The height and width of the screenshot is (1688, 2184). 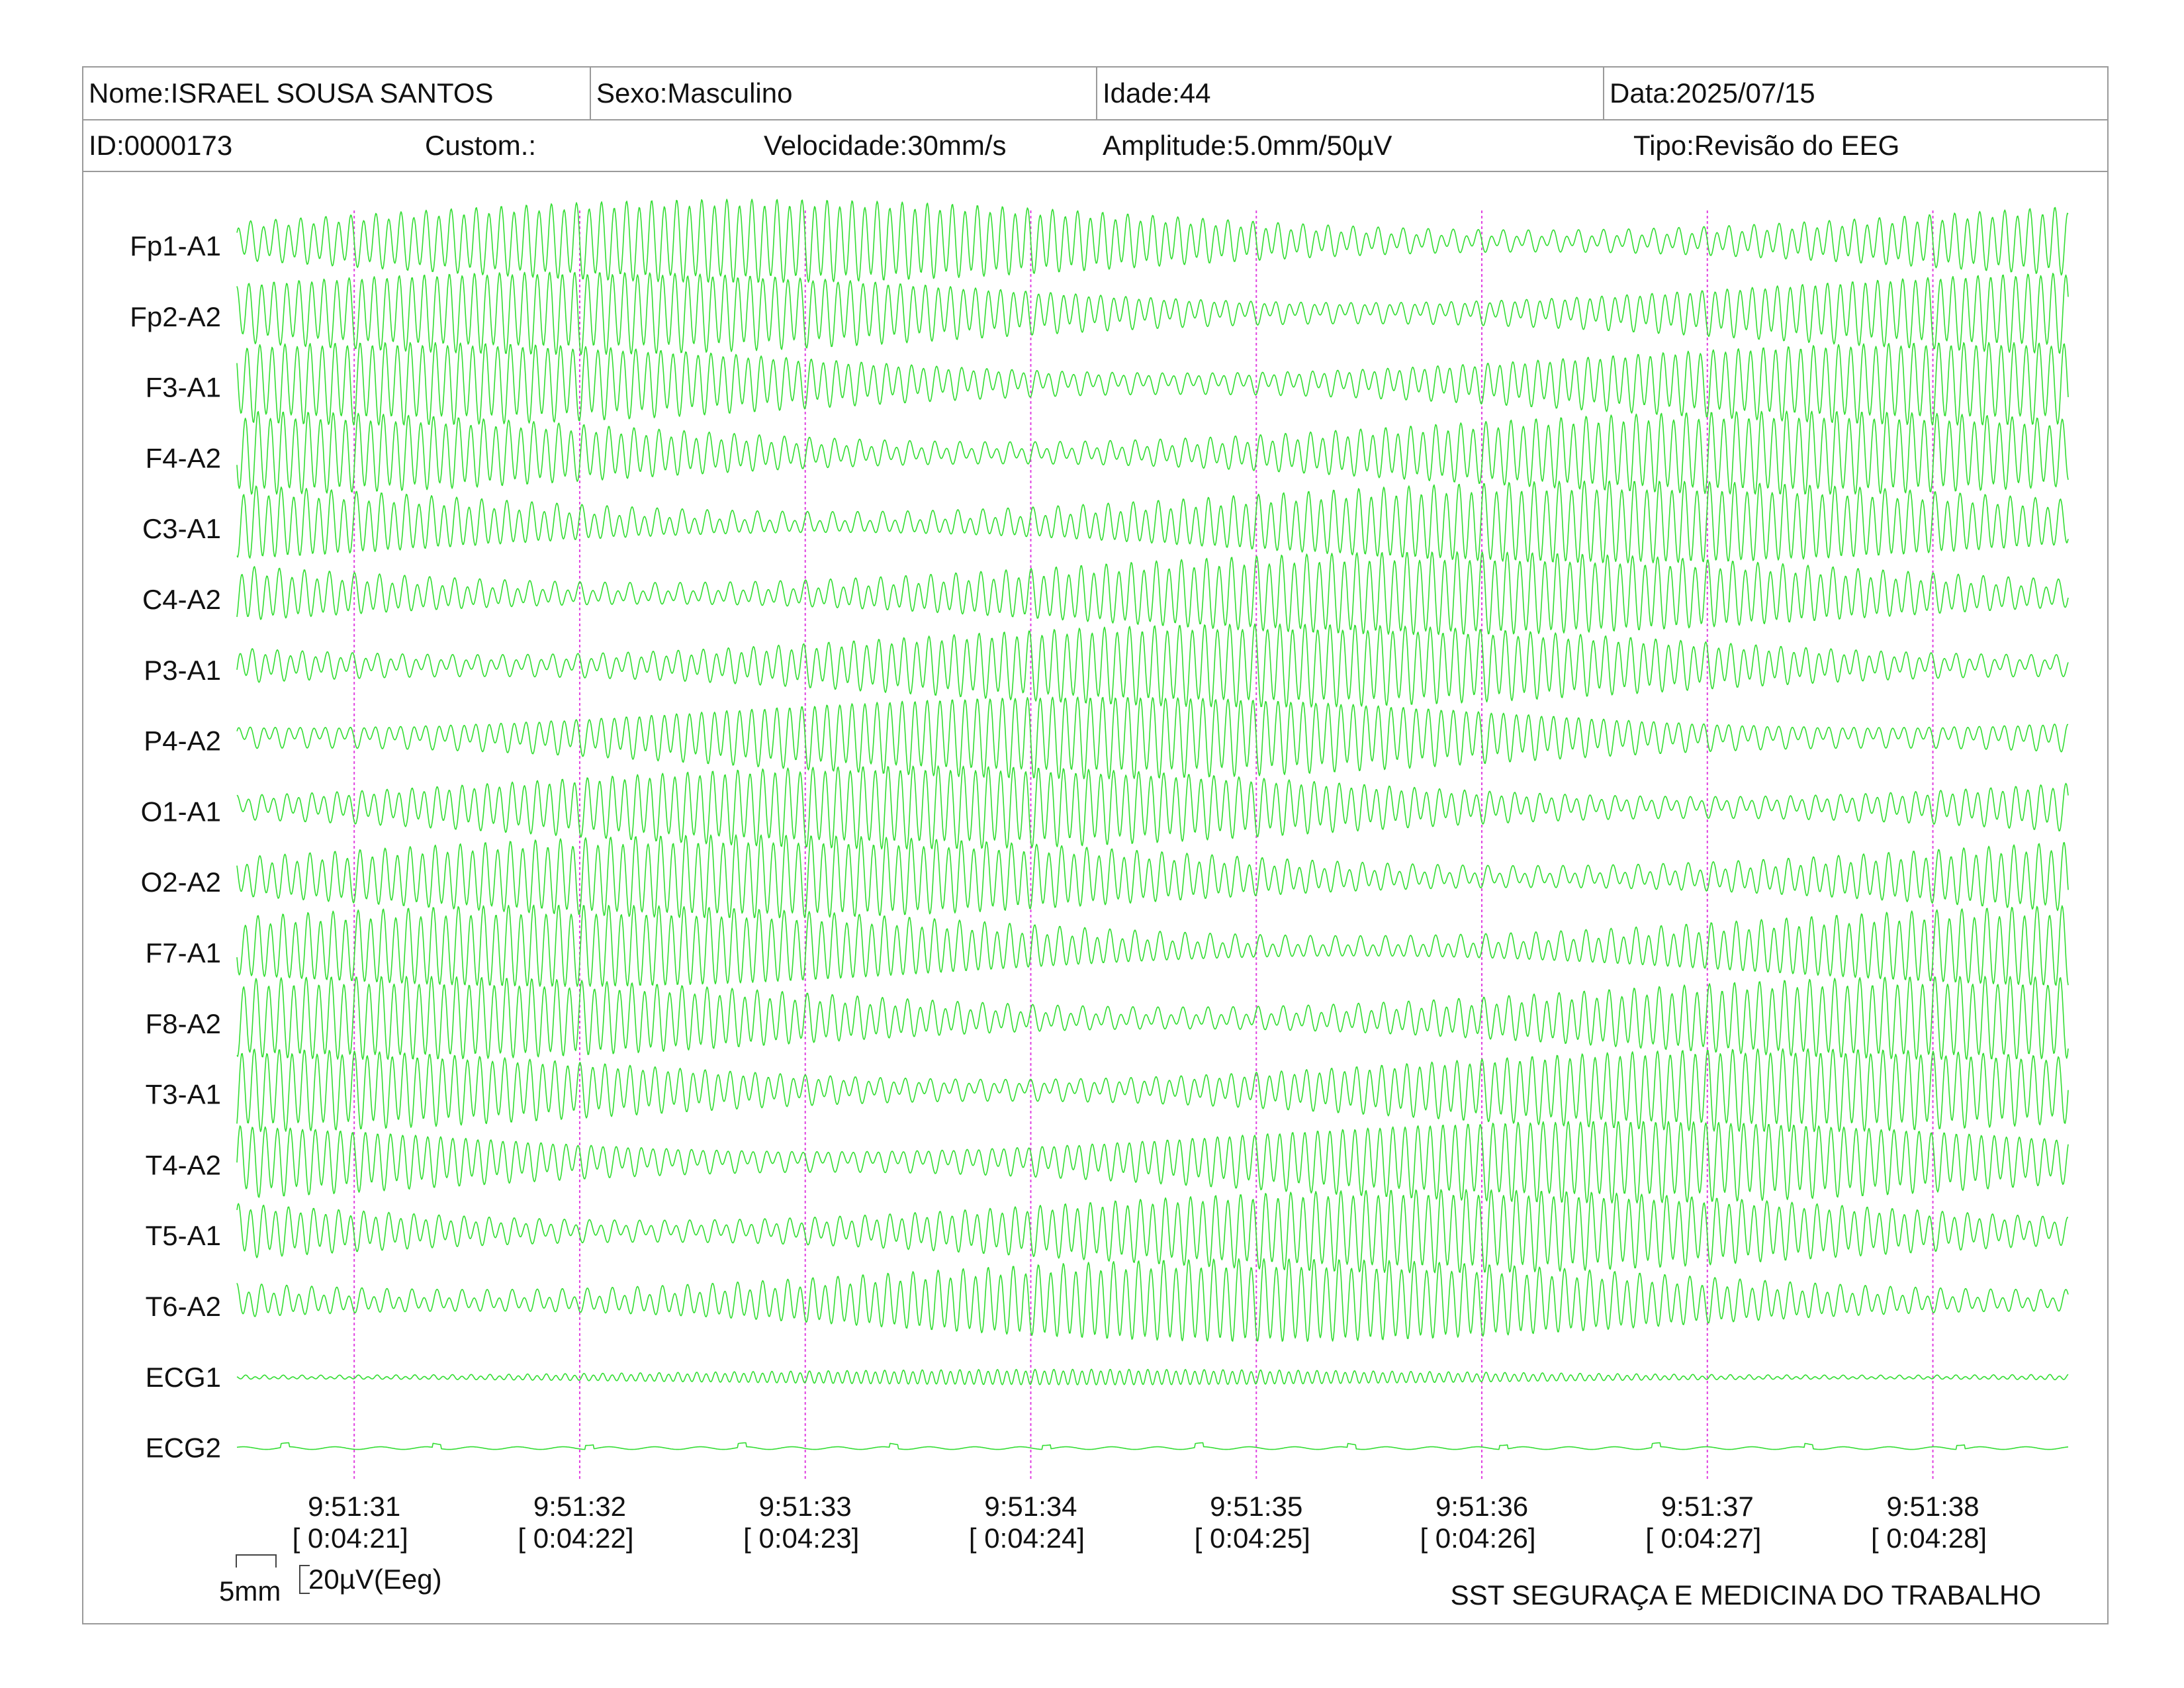 What do you see at coordinates (579, 1506) in the screenshot?
I see `time-tick-label: 9:51:32` at bounding box center [579, 1506].